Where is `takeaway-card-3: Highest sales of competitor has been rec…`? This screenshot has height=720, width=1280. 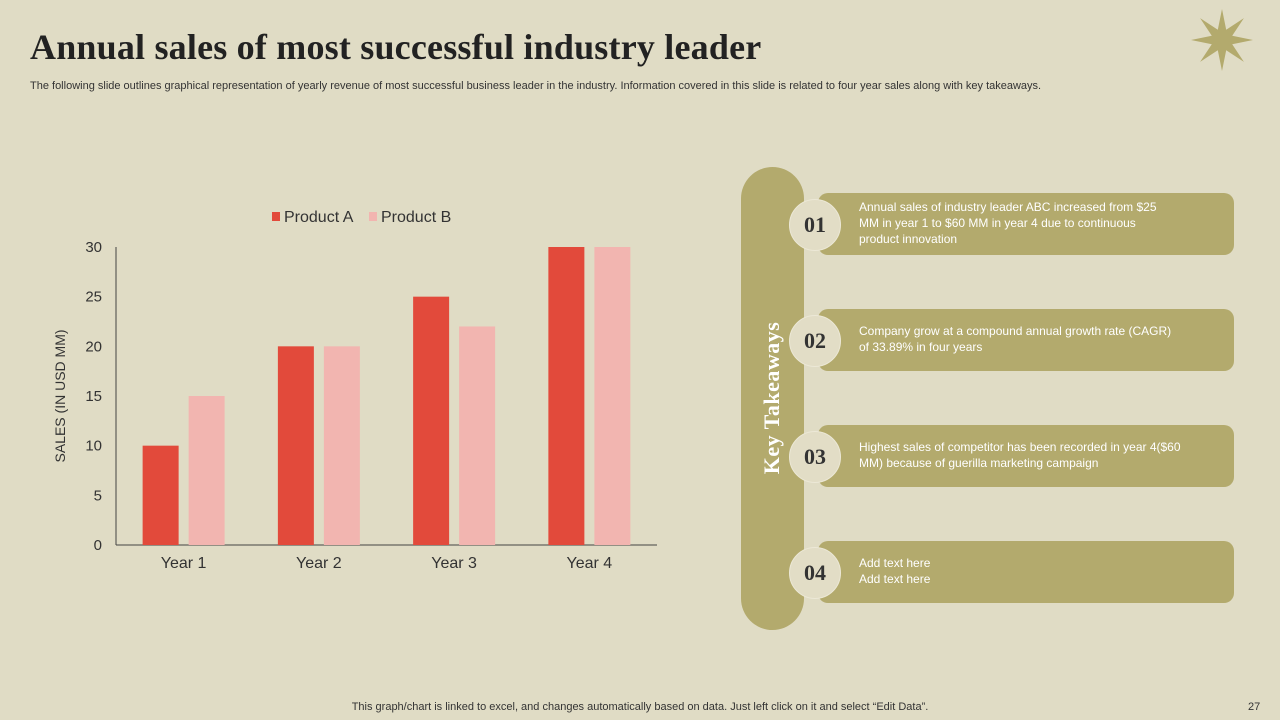 takeaway-card-3: Highest sales of competitor has been rec… is located at coordinates (1026, 456).